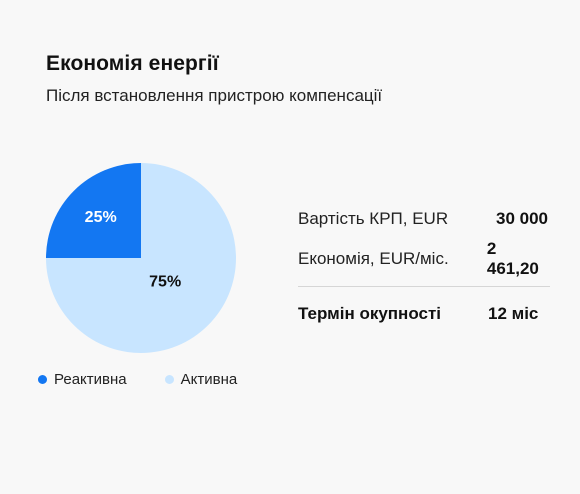 Image resolution: width=580 pixels, height=494 pixels. I want to click on payback-label: Термін окупності, so click(369, 313).